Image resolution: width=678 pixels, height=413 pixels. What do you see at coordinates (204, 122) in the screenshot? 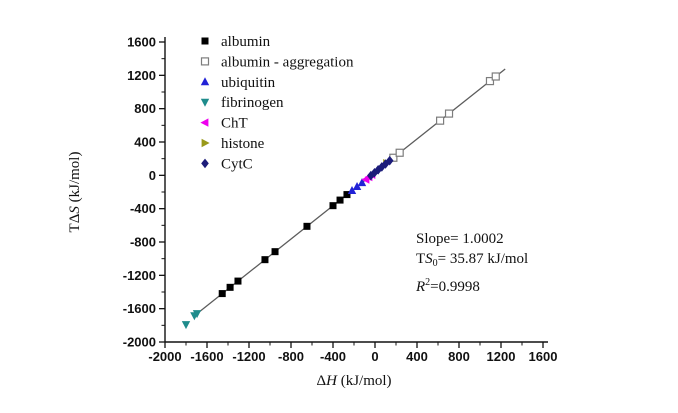
I see `legend-marker-cht` at bounding box center [204, 122].